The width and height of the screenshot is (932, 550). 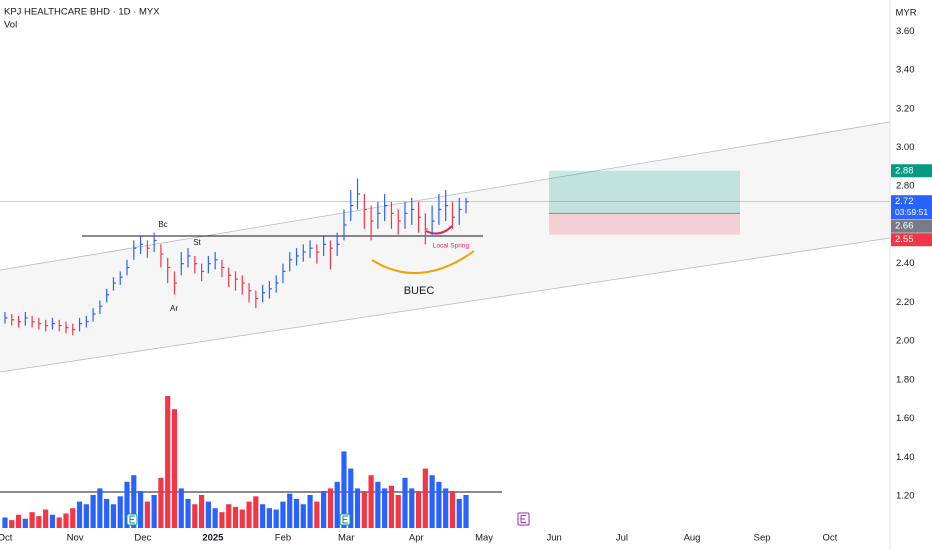 What do you see at coordinates (283, 538) in the screenshot?
I see `x-tick-label: Feb` at bounding box center [283, 538].